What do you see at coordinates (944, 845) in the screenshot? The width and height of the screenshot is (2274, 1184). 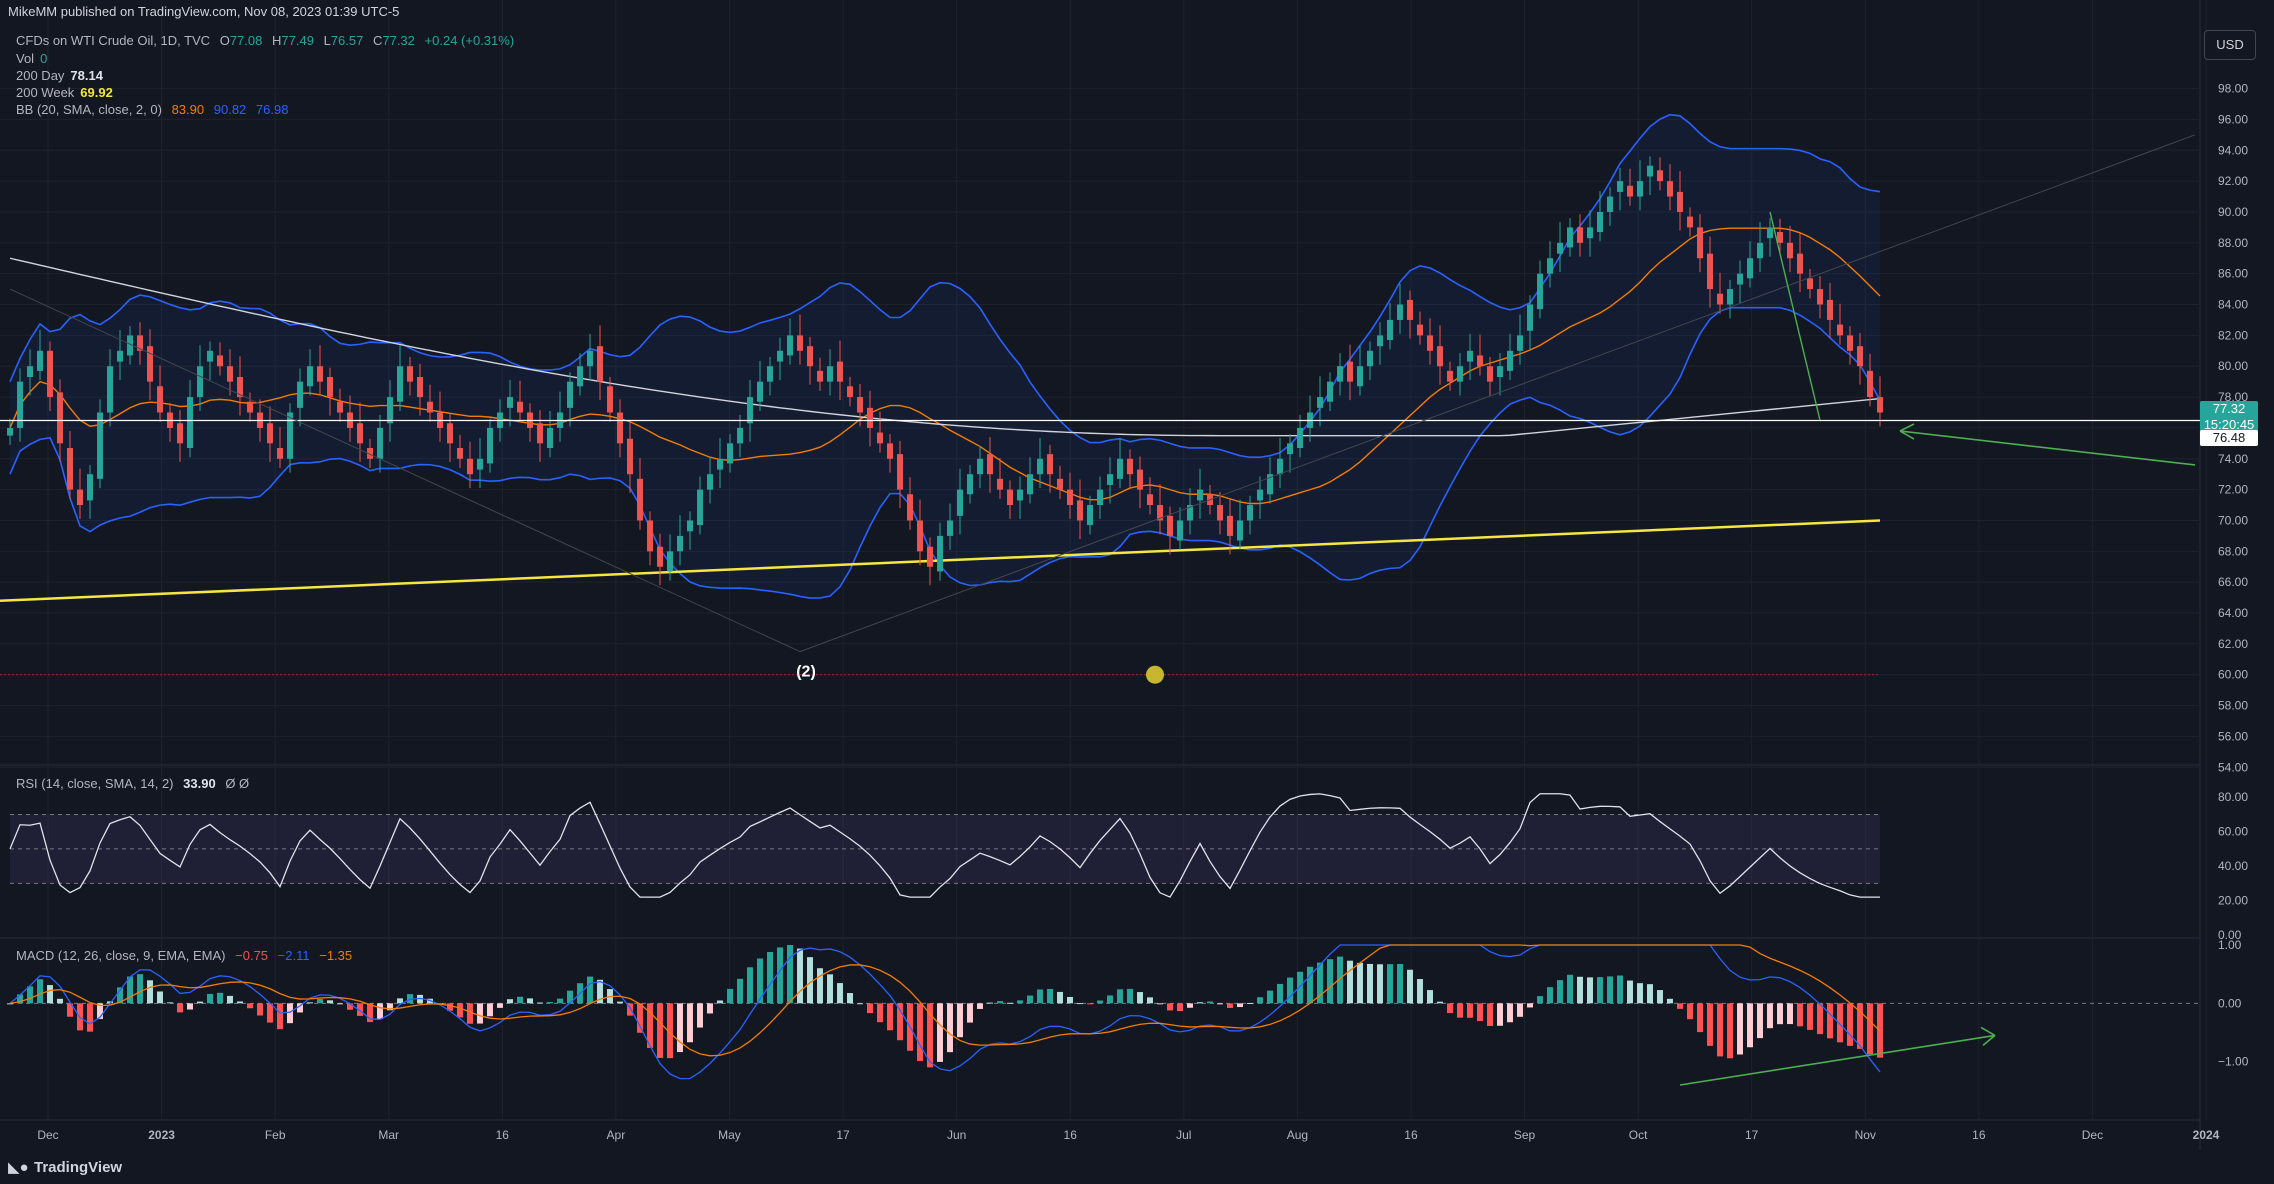 I see `rsi-line` at bounding box center [944, 845].